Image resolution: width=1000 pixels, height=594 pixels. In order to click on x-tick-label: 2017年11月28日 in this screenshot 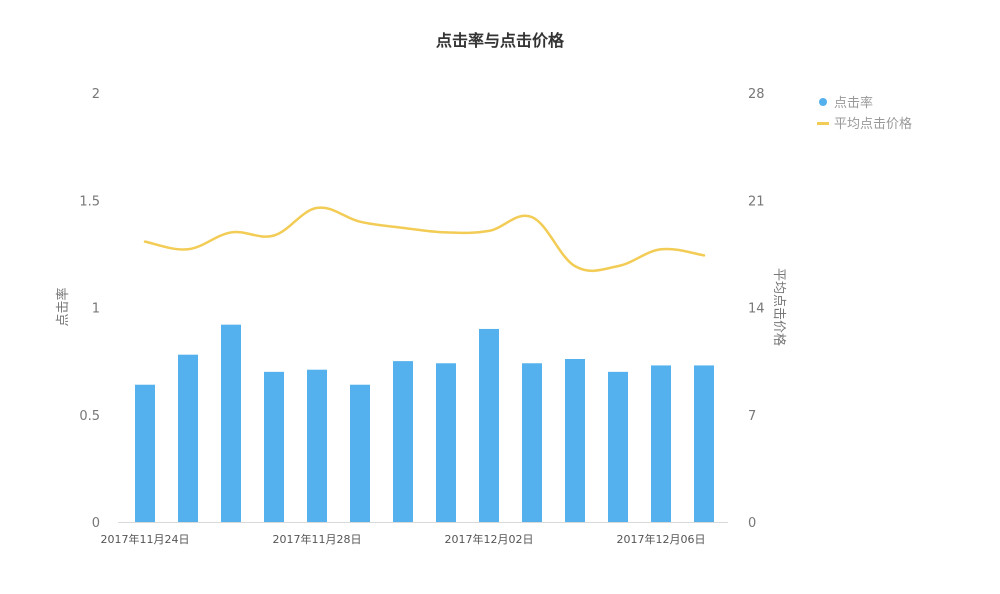, I will do `click(317, 539)`.